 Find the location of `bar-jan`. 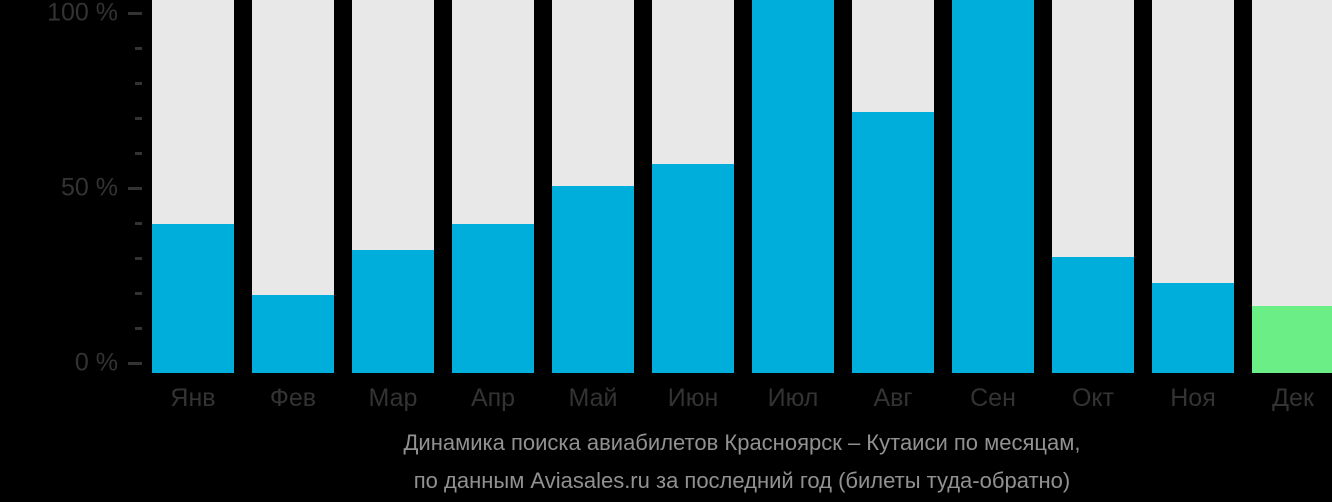

bar-jan is located at coordinates (193, 298).